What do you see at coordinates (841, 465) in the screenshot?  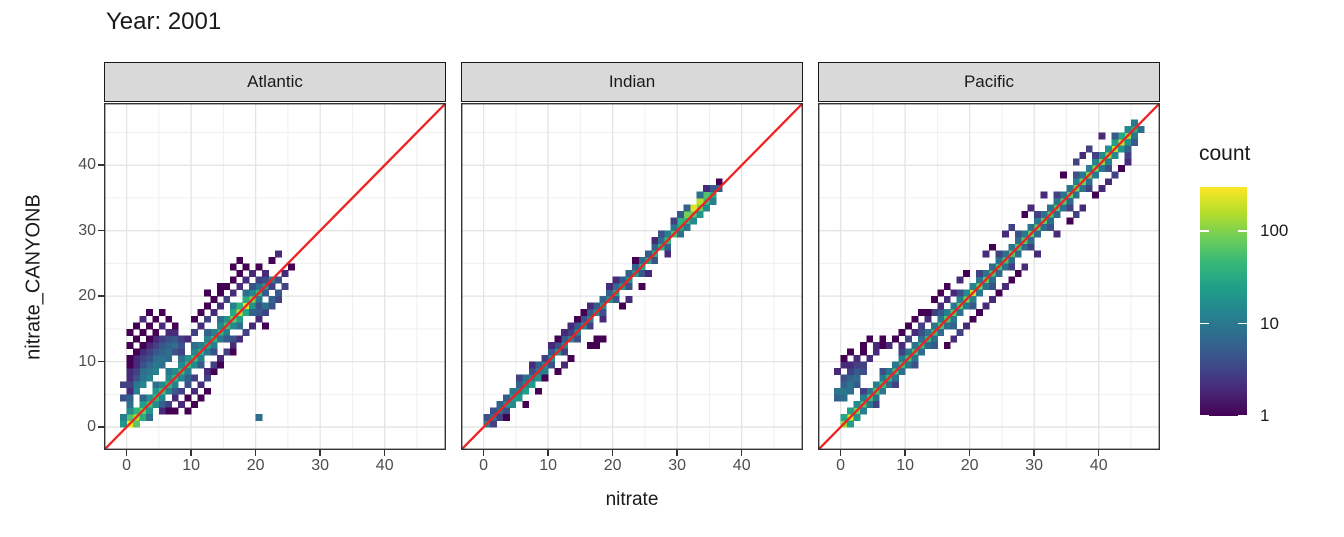 I see `x-tick-label: 0` at bounding box center [841, 465].